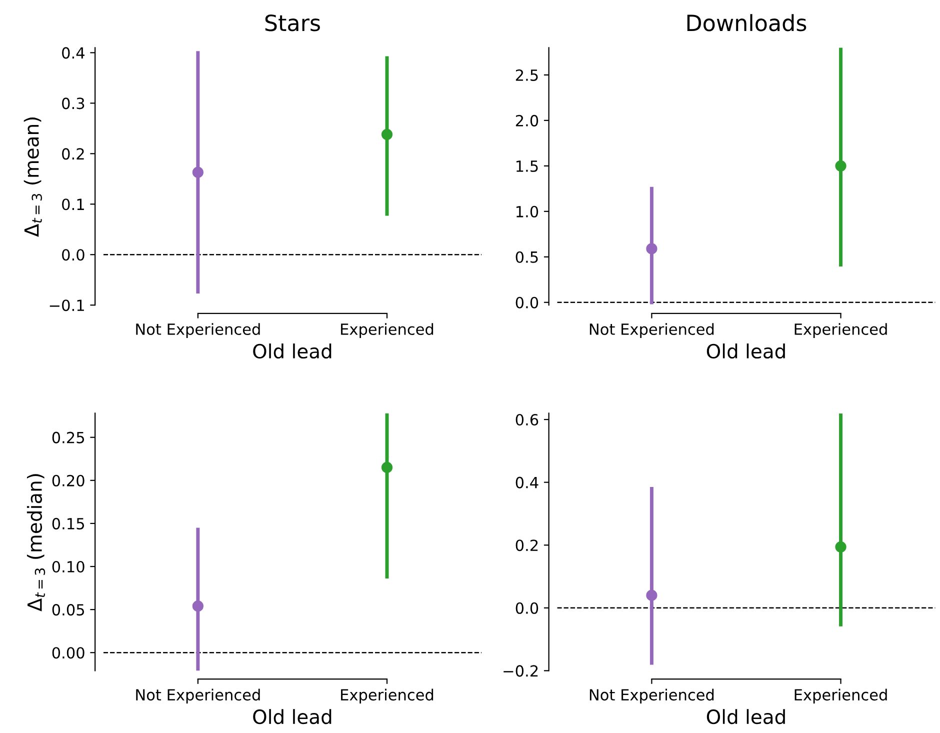 This screenshot has height=733, width=940. I want to click on y-tick-label: −0.2, so click(521, 671).